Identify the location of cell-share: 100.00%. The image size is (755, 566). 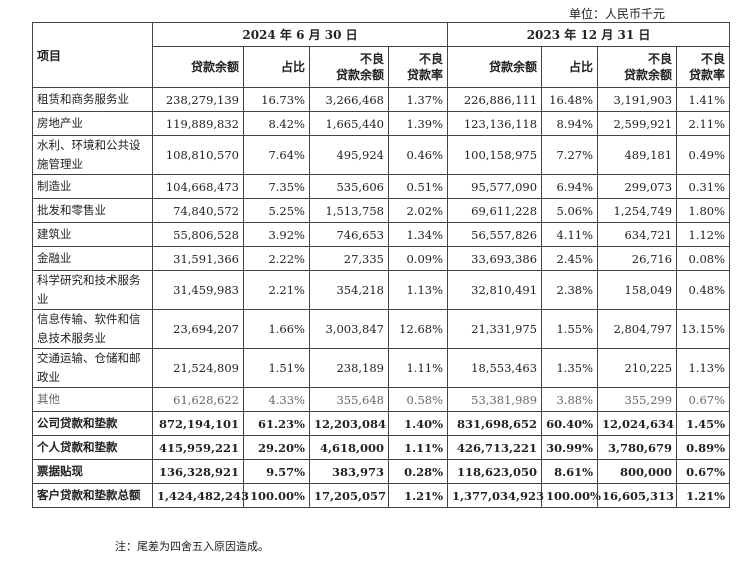
(276, 495).